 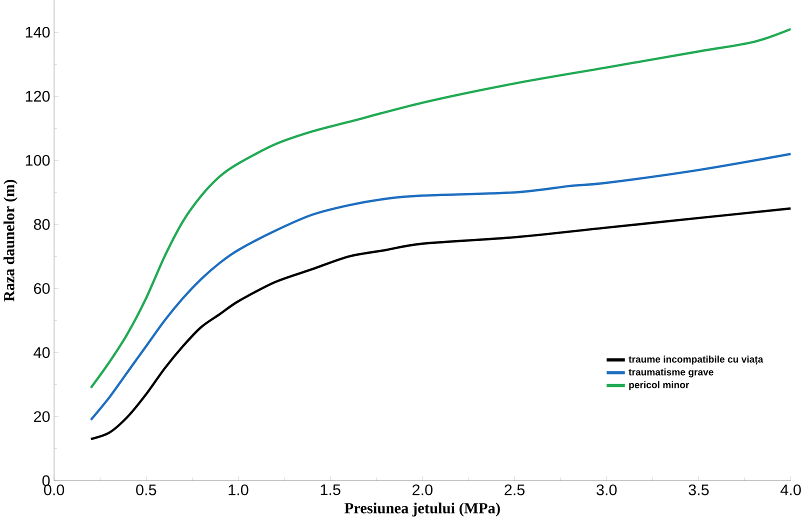 I want to click on legend-label: traumatisme grave, so click(x=671, y=373).